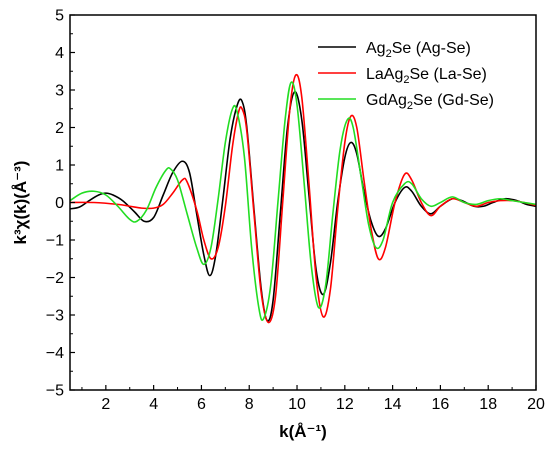 The image size is (550, 458). Describe the element at coordinates (59, 203) in the screenshot. I see `y-tick-label: 0` at that location.